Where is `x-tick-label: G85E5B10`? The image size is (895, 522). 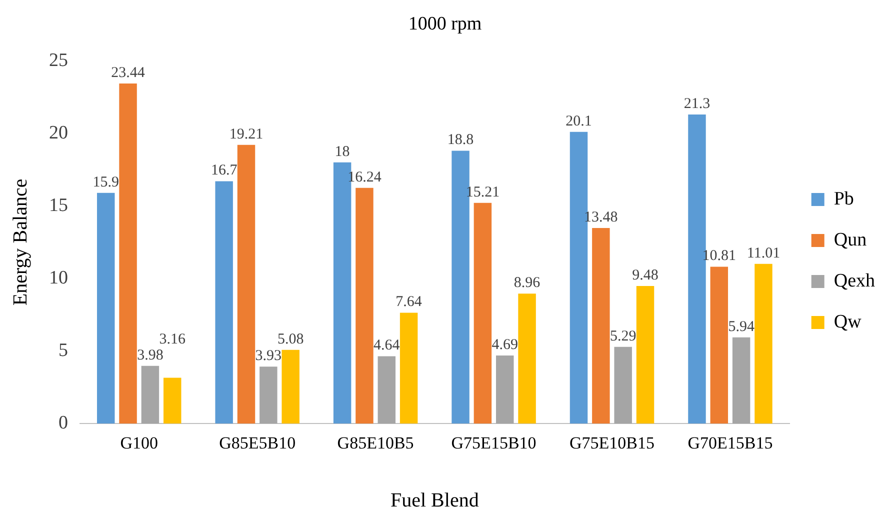 x-tick-label: G85E5B10 is located at coordinates (257, 442).